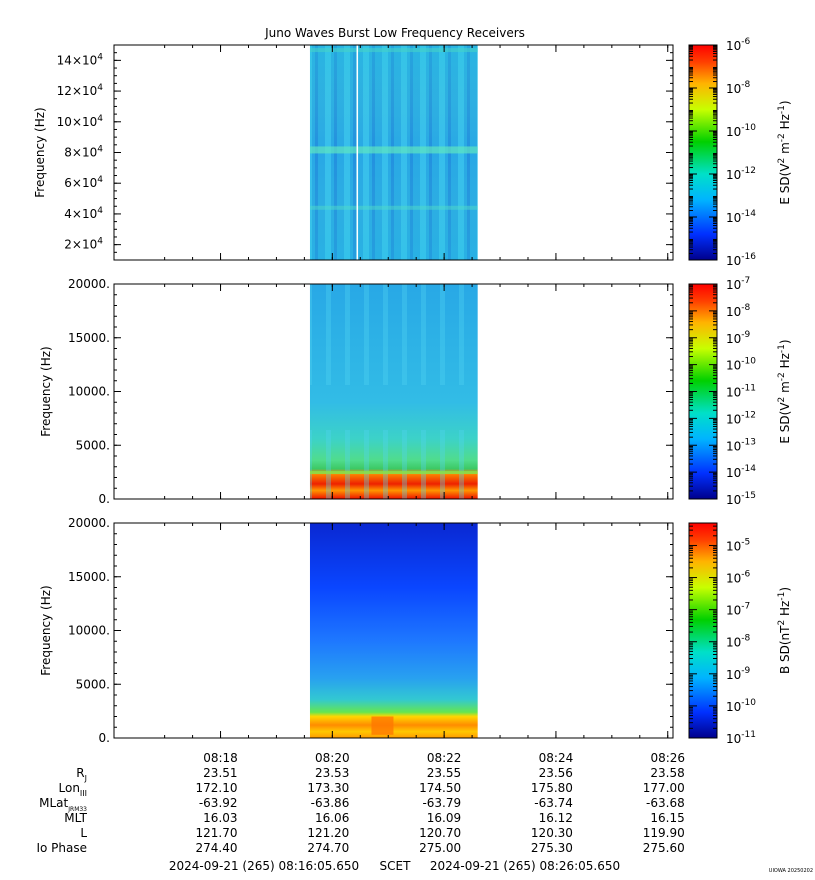 This screenshot has height=880, width=815. Describe the element at coordinates (217, 788) in the screenshot. I see `ephemeris-value: 172.10` at that location.